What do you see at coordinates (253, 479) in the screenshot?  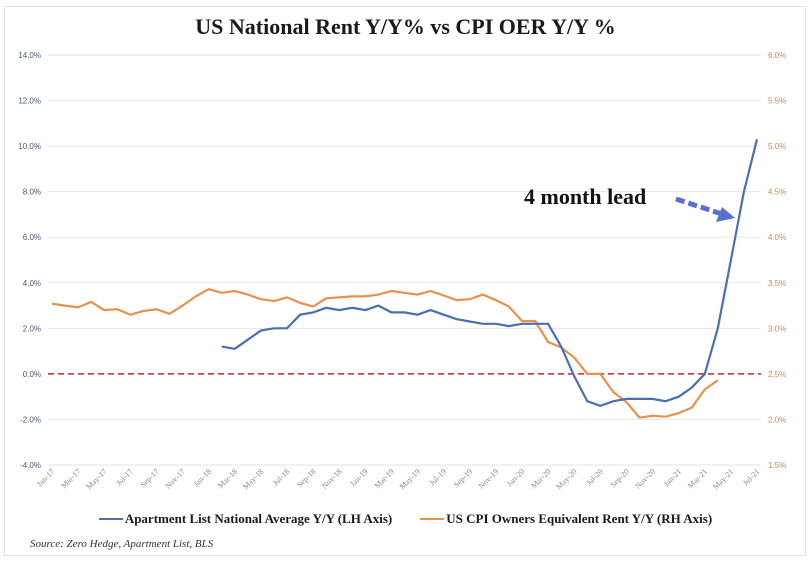 I see `x-axis-tick-label: May-18` at bounding box center [253, 479].